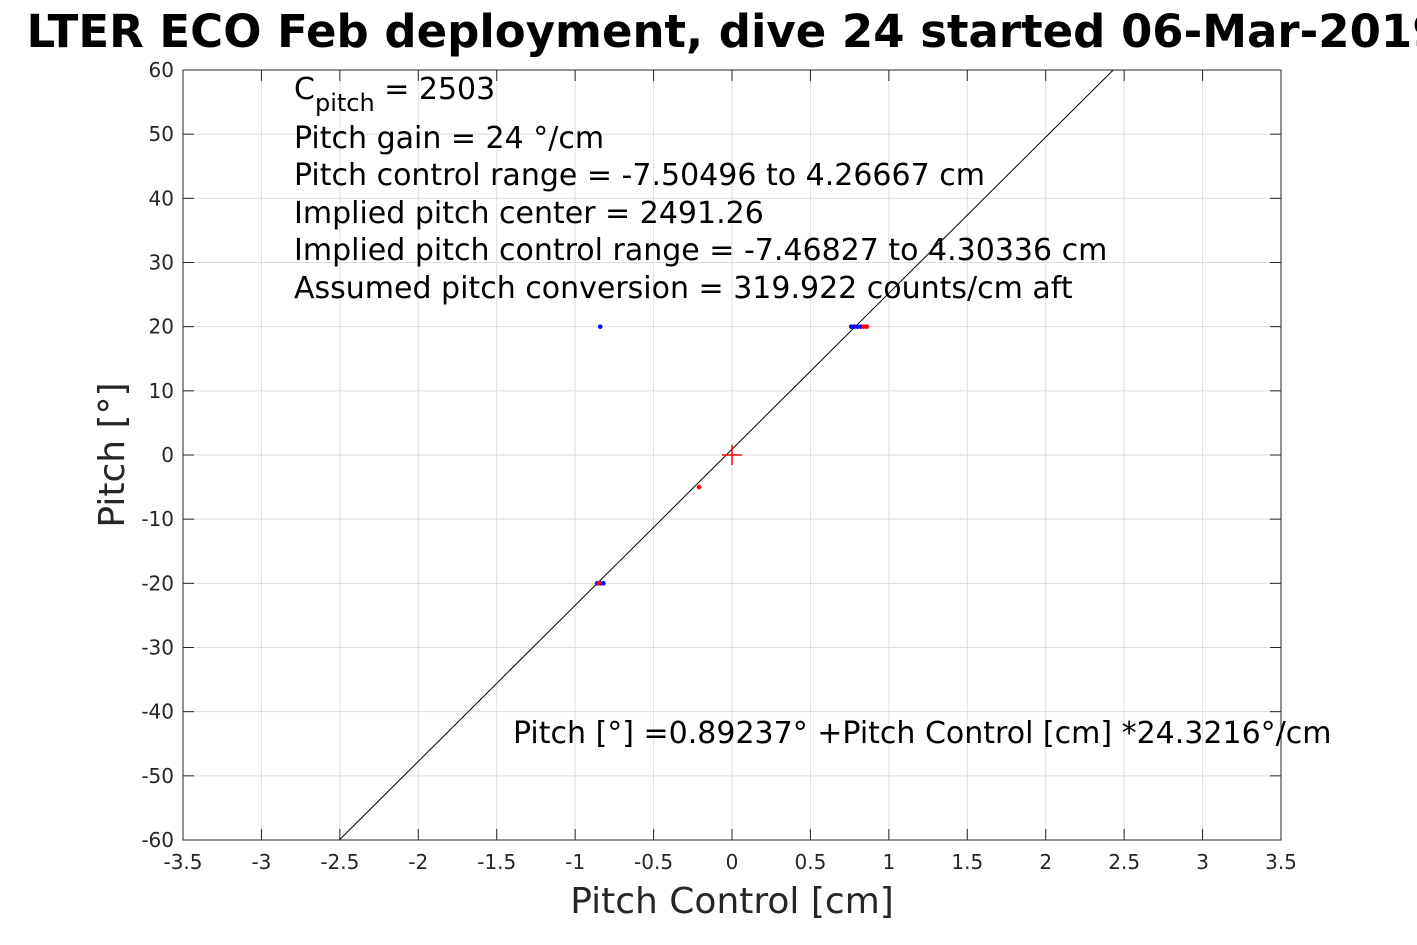  What do you see at coordinates (1202, 862) in the screenshot?
I see `x-tick-label: 3` at bounding box center [1202, 862].